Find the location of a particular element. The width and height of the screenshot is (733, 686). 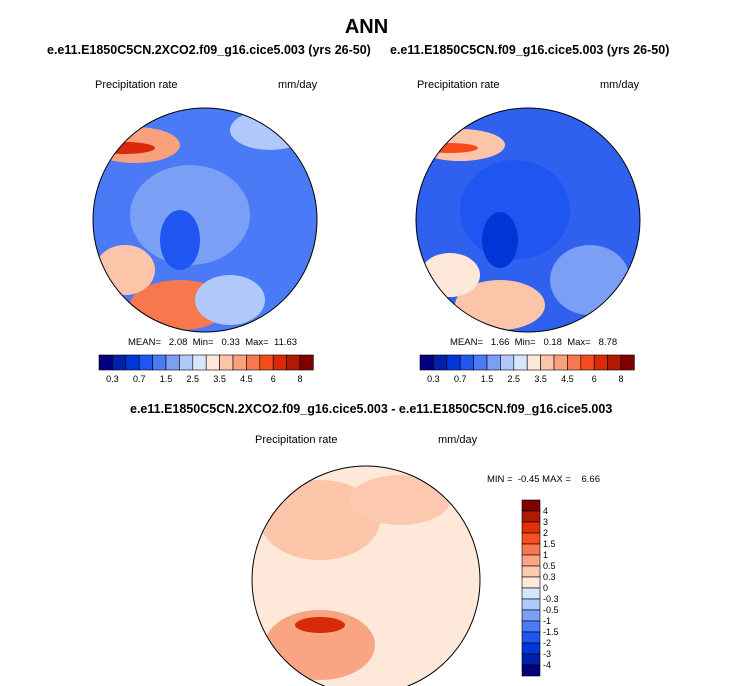

figure-title: ANN is located at coordinates (366, 27).